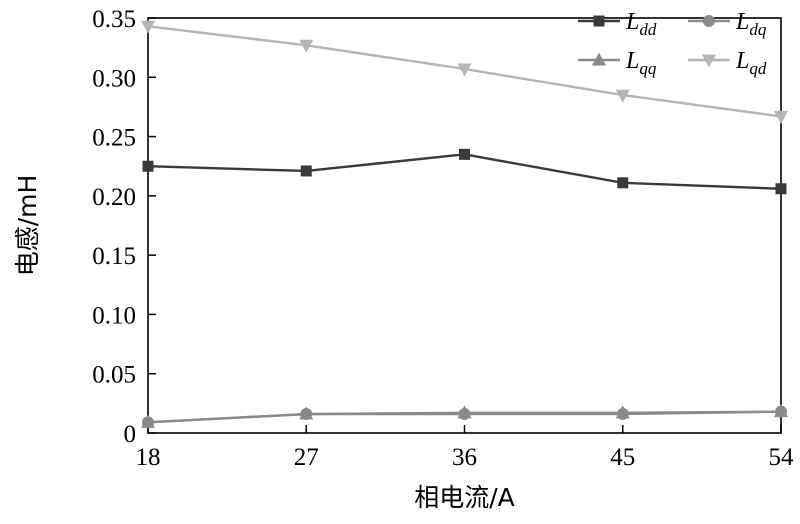 The height and width of the screenshot is (524, 800). I want to click on legend-label-lqd: Lqd, so click(751, 63).